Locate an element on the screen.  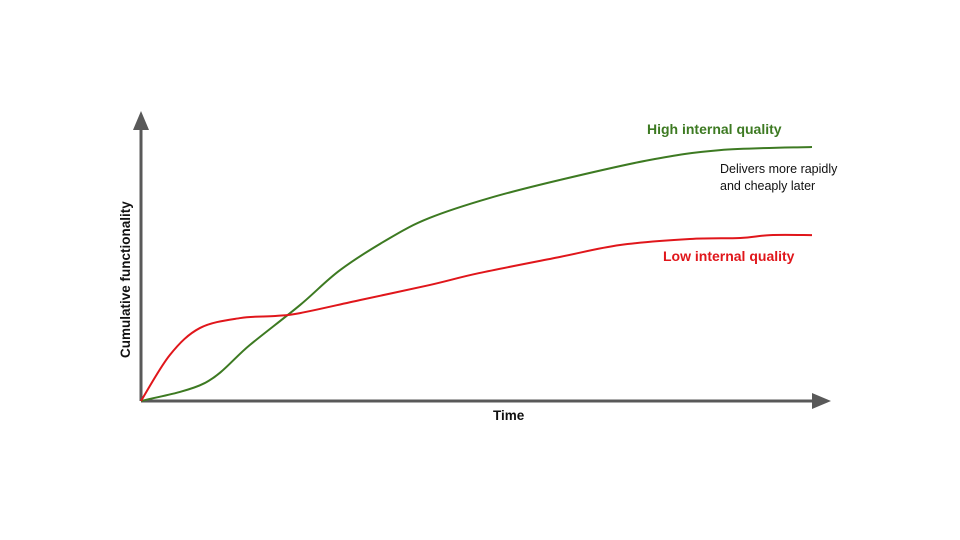
annotation: Delivers more rapidly and cheaply later is located at coordinates (778, 178).